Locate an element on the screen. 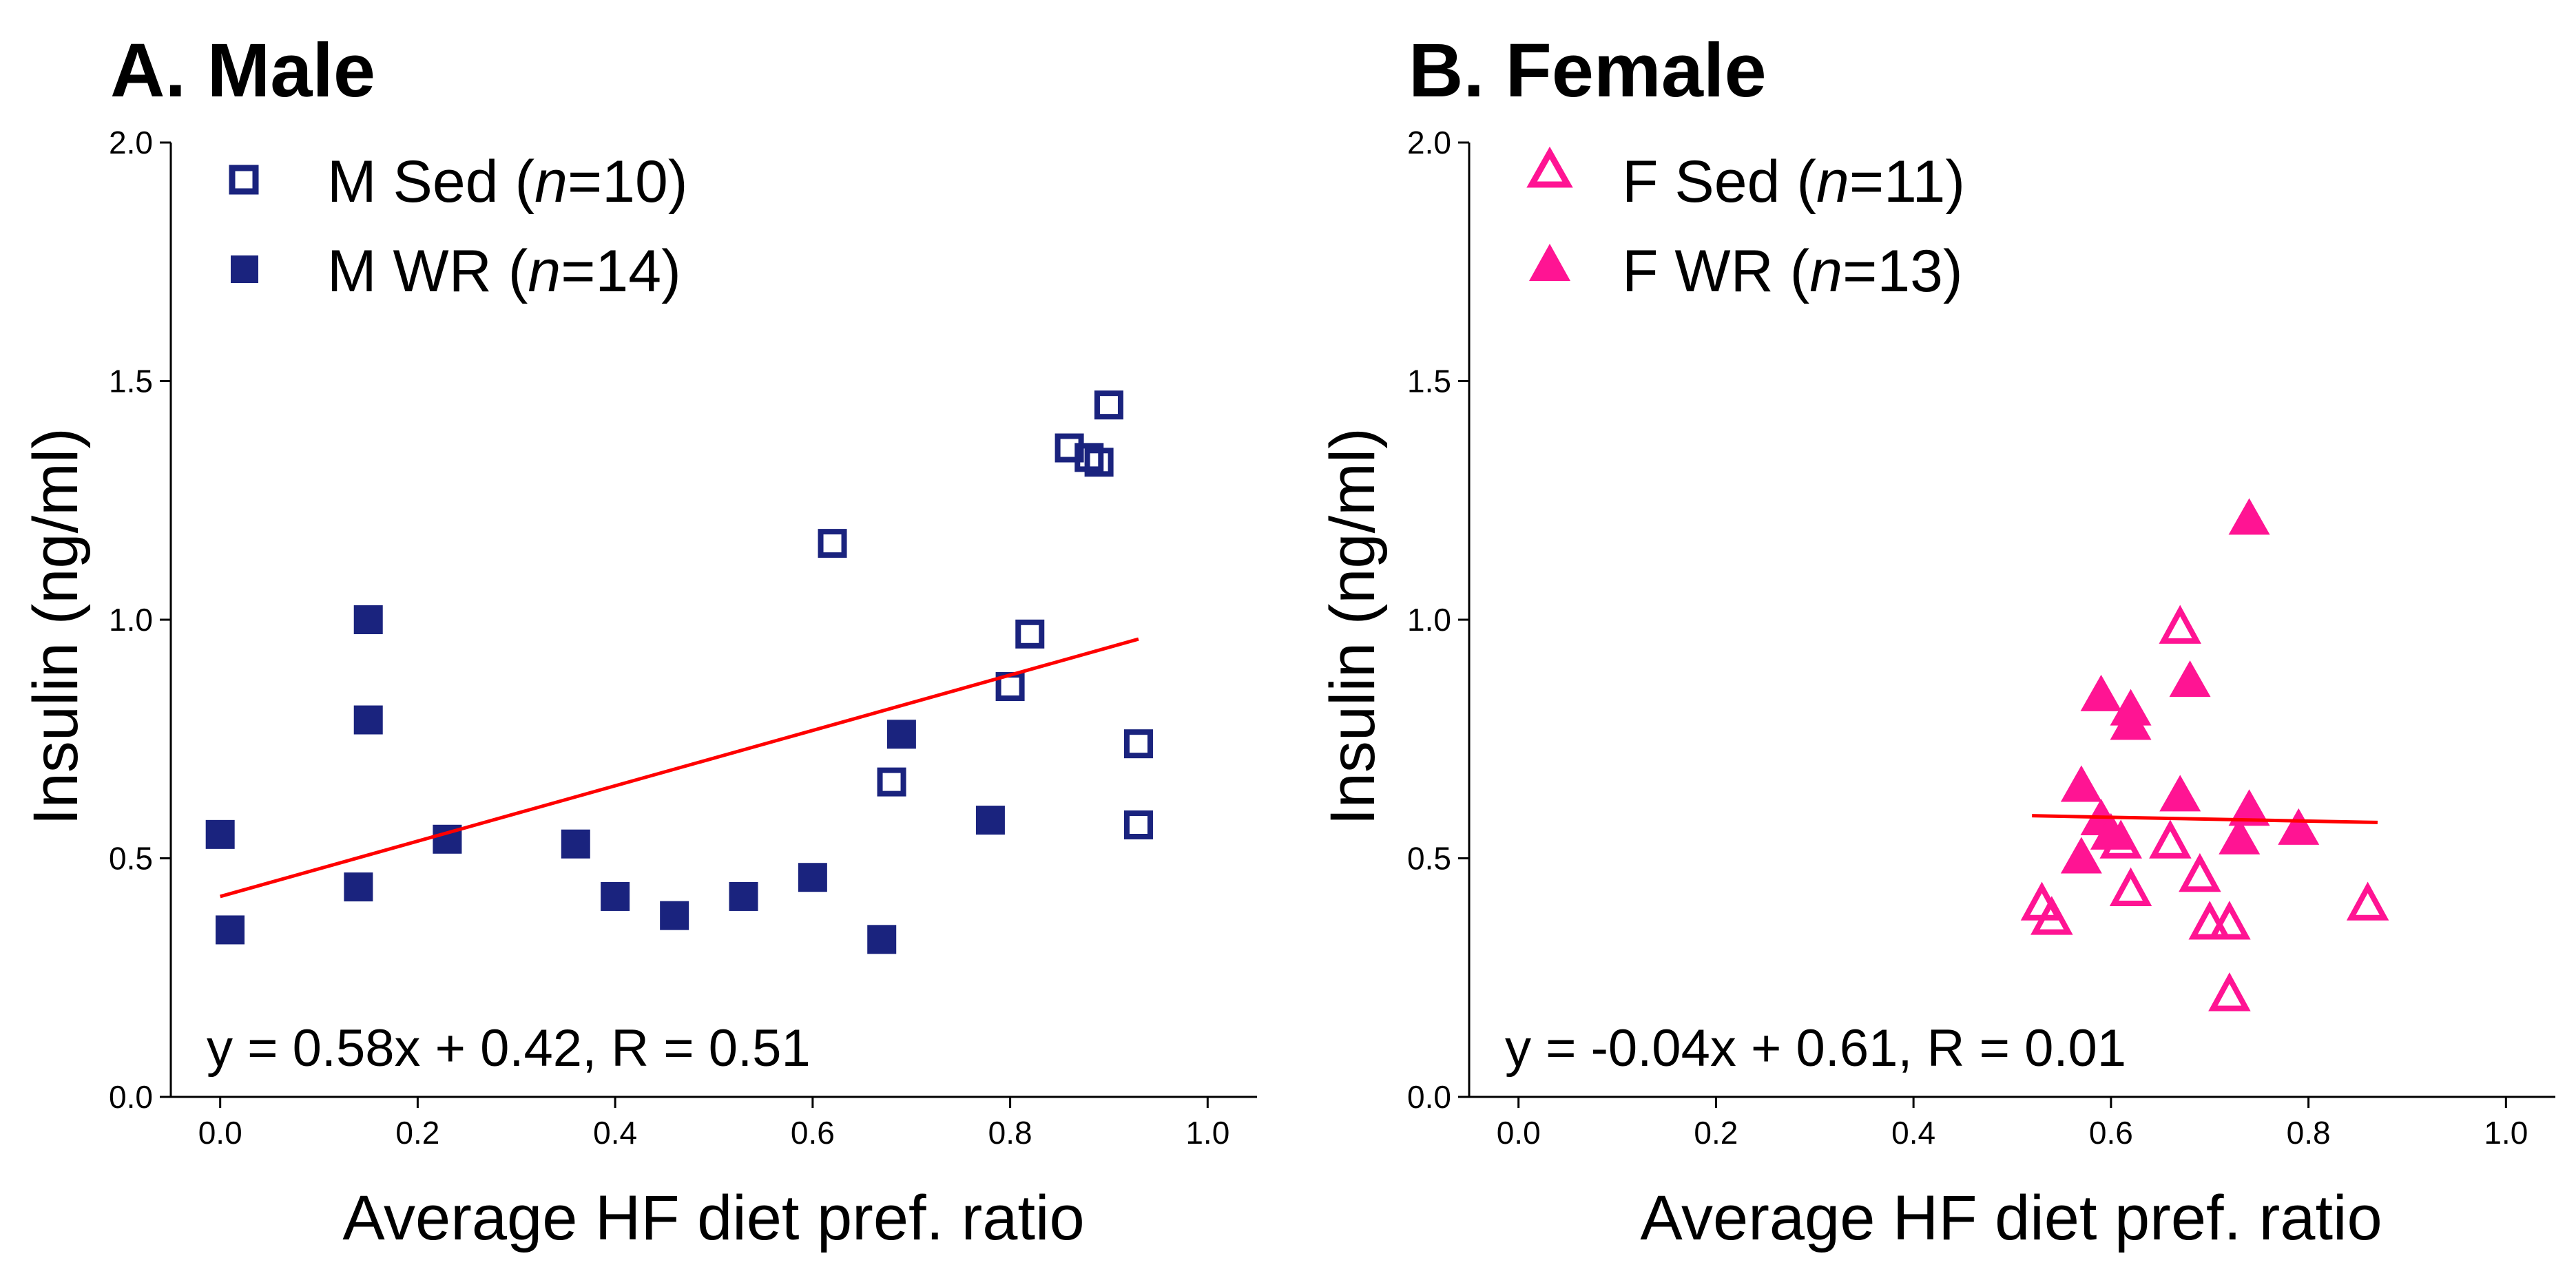  legend-marker-f-sed is located at coordinates (1549, 167).